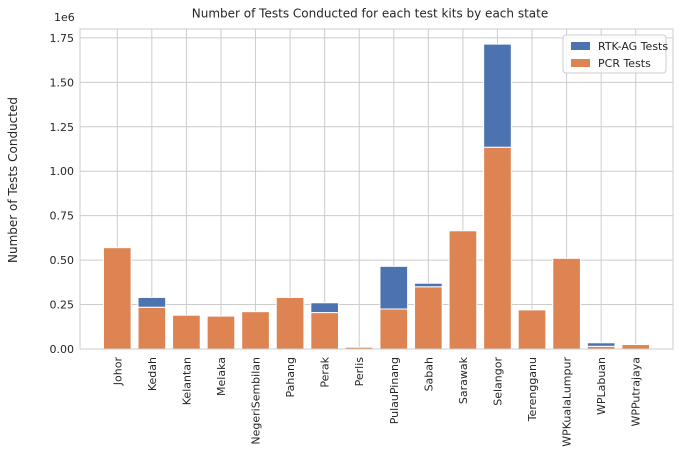  I want to click on x-tick-label: NegeriSembilan, so click(256, 401).